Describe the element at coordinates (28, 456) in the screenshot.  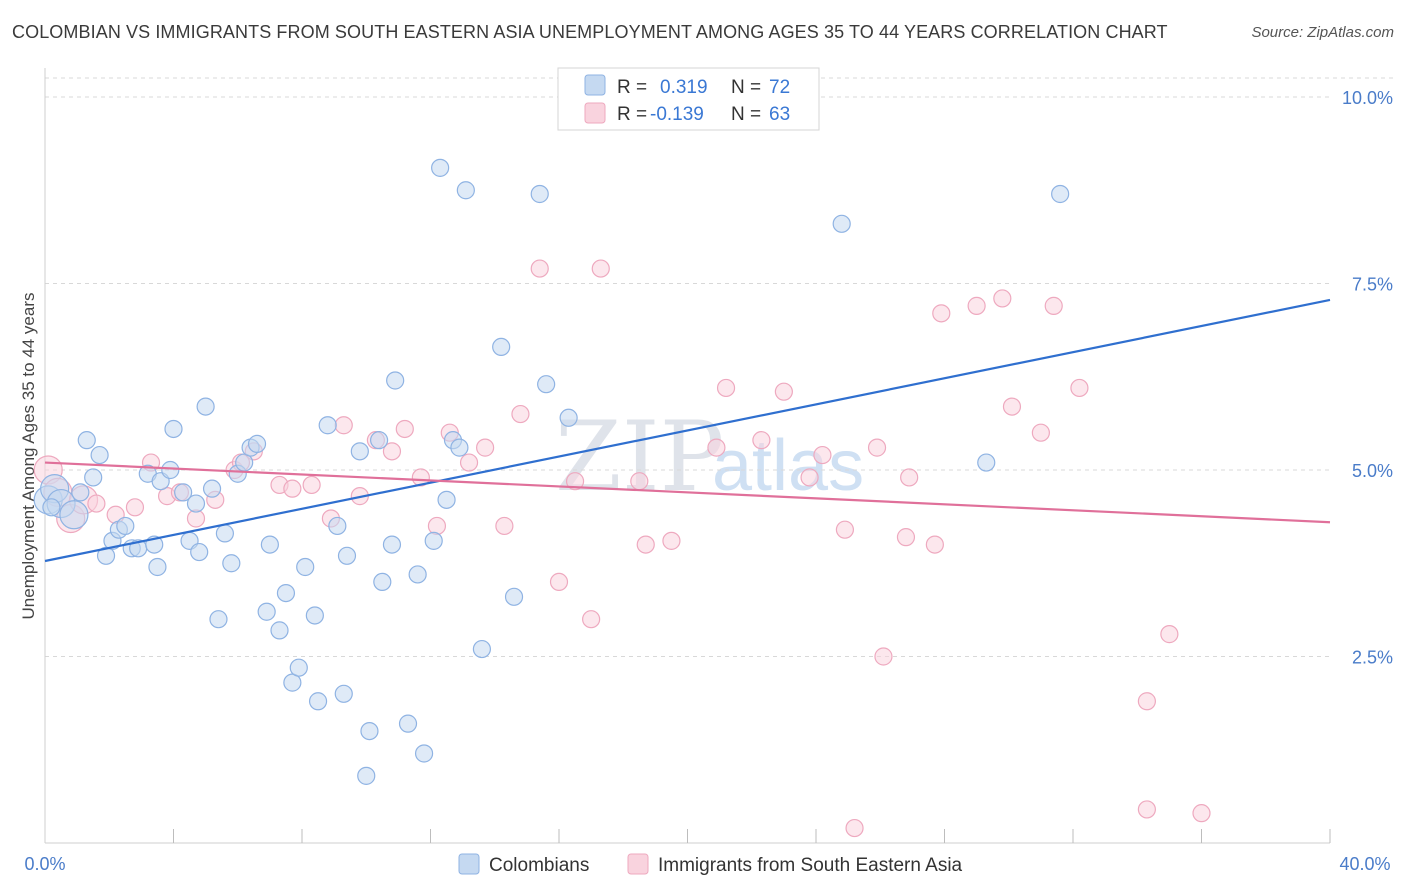
I see `y-axis-label: Unemployment Among Ages 35 to 44 years` at that location.